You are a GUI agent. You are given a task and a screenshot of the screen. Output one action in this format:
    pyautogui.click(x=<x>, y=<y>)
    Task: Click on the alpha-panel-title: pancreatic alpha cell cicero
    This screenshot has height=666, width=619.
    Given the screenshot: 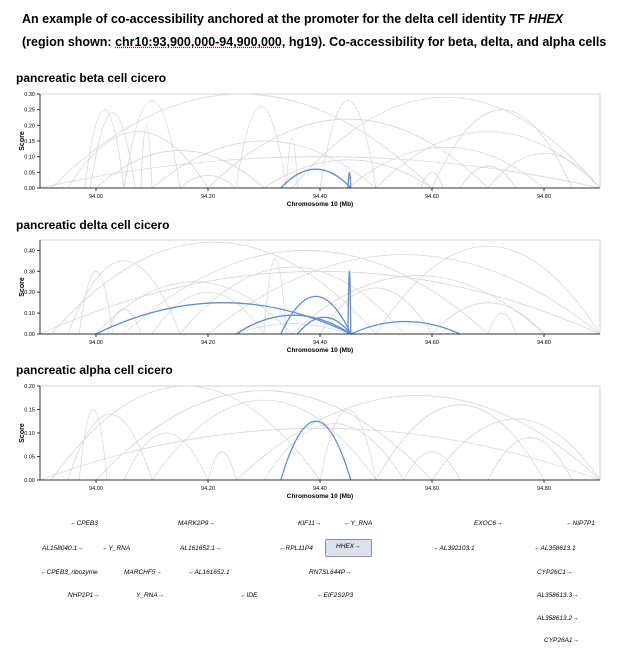 What is the action you would take?
    pyautogui.click(x=94, y=370)
    